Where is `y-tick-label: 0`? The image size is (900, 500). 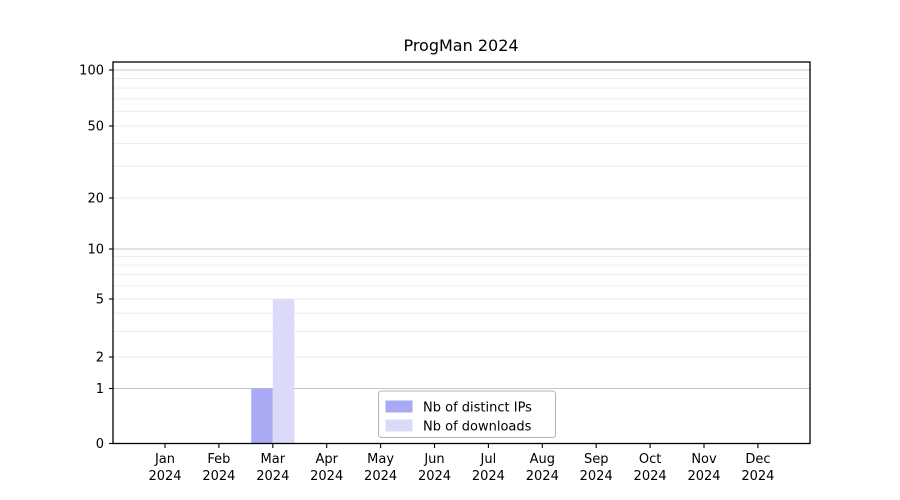
y-tick-label: 0 is located at coordinates (100, 444).